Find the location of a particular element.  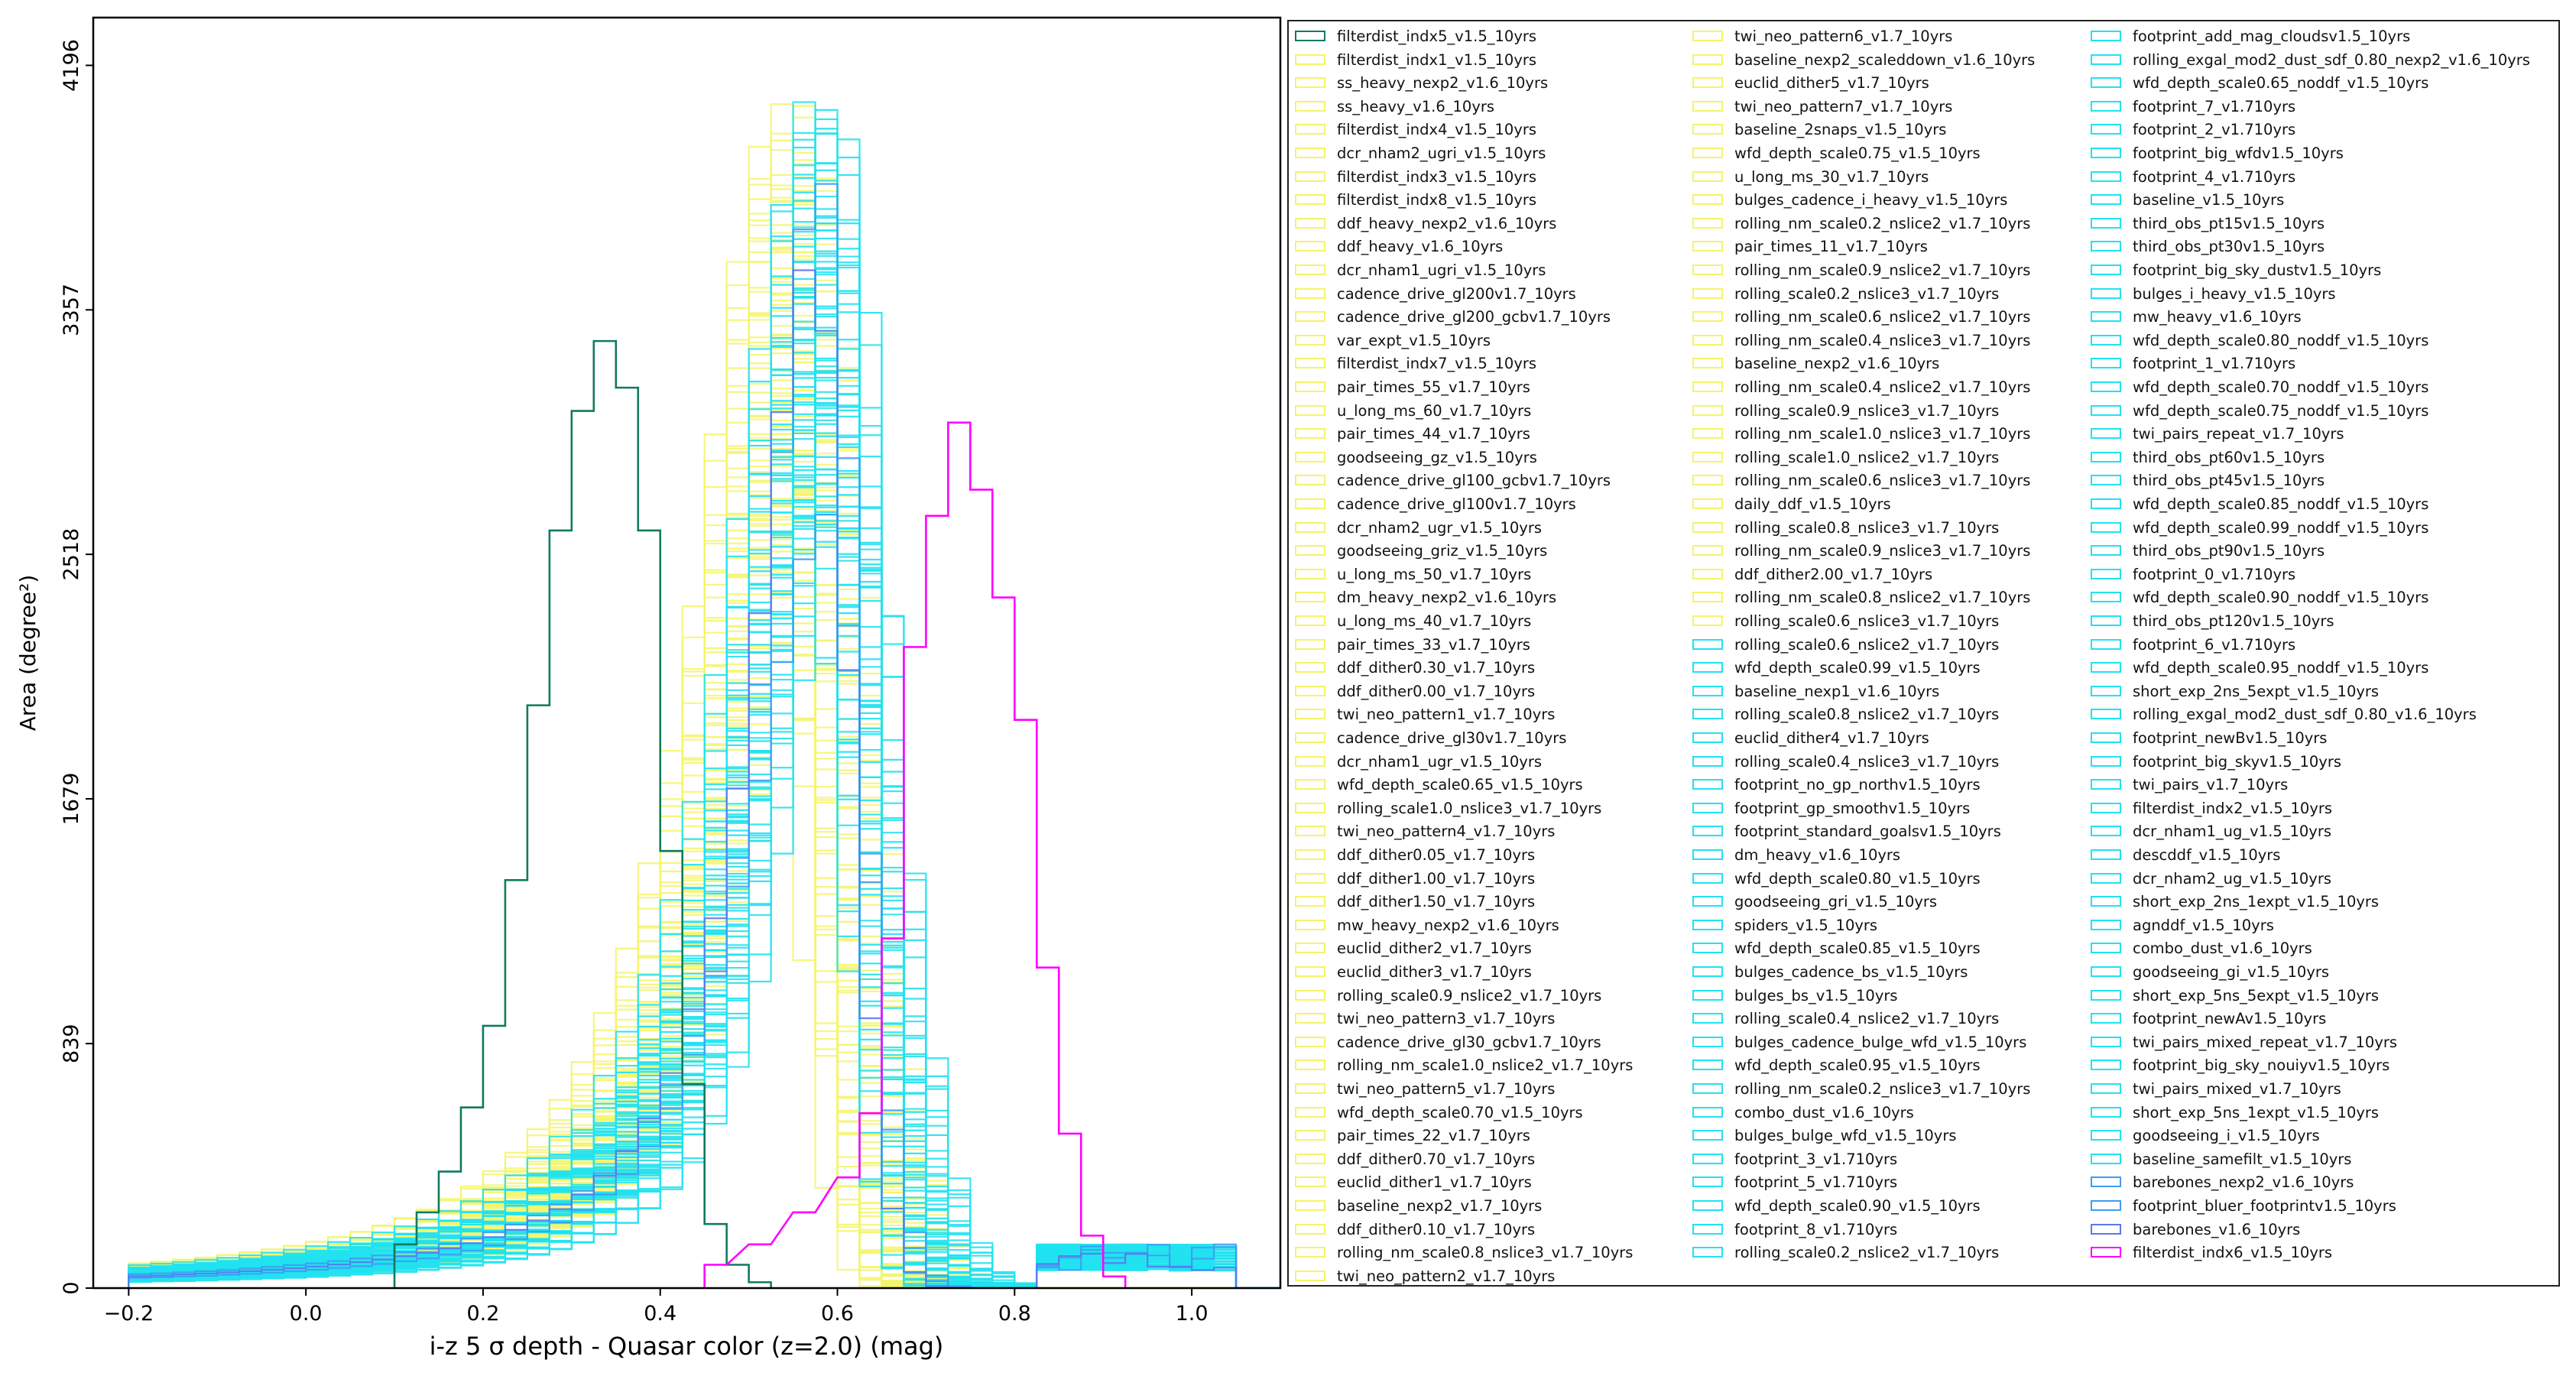

legend-label: footprint_bluer_footprintv1.5_10yrs is located at coordinates (2264, 1206).